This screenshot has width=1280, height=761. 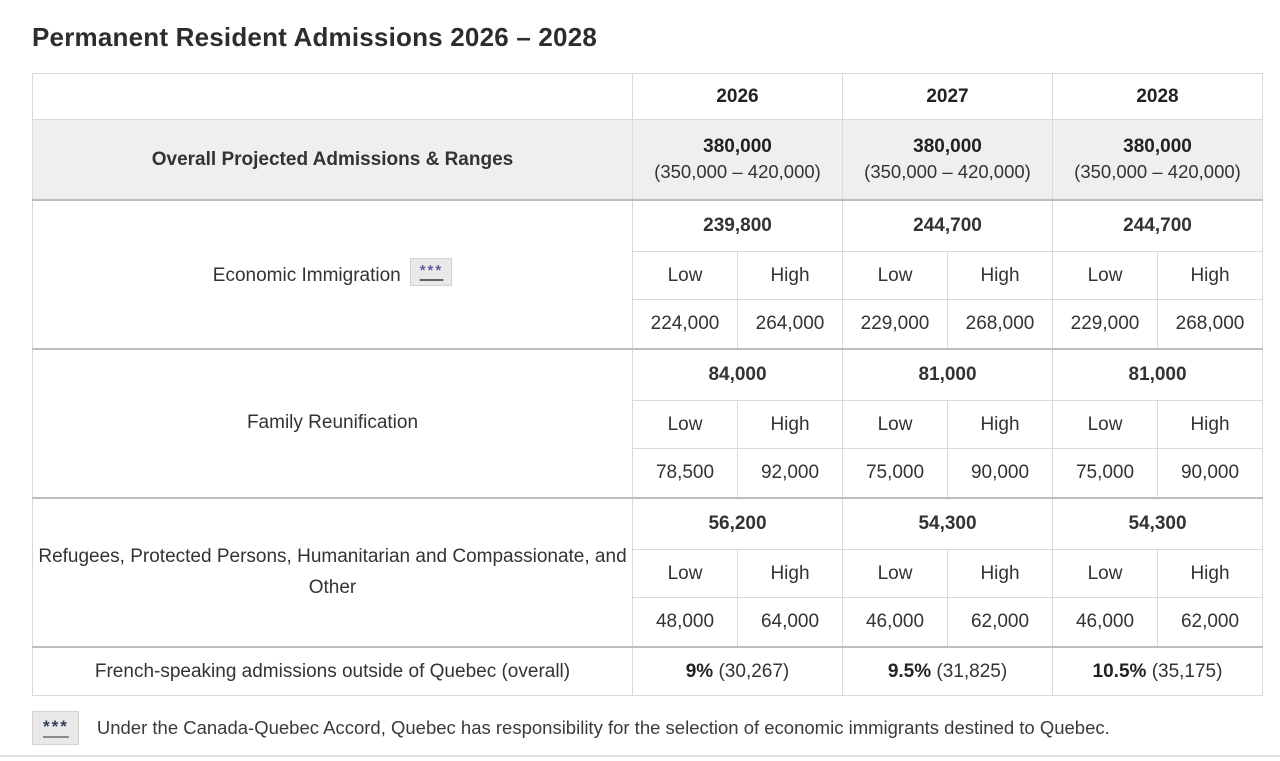 What do you see at coordinates (332, 160) in the screenshot?
I see `overall-row-label: Overall Projected Admissions & Ranges` at bounding box center [332, 160].